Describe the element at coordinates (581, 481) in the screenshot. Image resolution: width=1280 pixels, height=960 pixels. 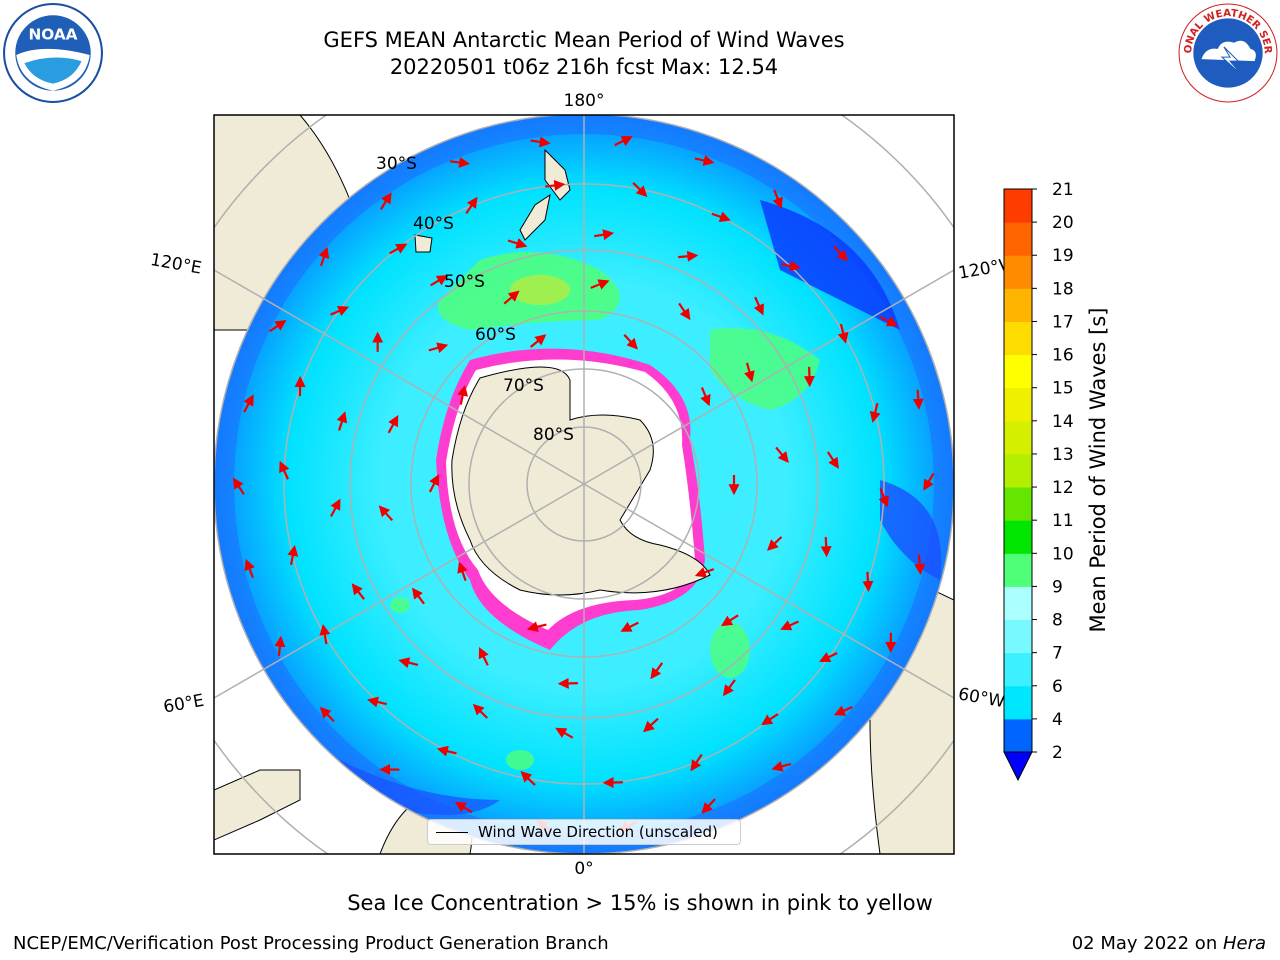
I see `land-antarctica` at that location.